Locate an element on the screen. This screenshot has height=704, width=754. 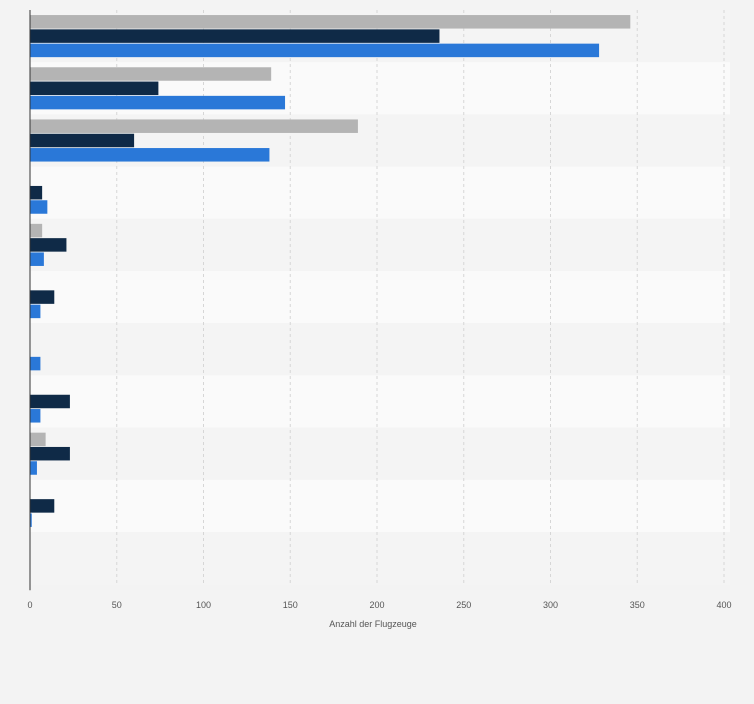
x-tick-label: 150 is located at coordinates (290, 605).